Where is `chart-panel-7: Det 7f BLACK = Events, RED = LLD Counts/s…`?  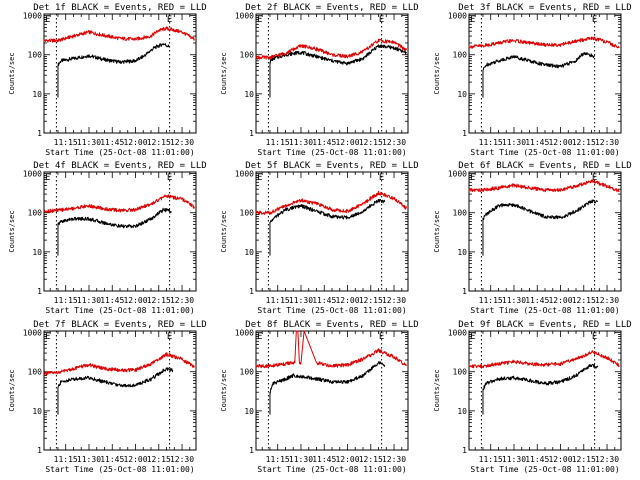 chart-panel-7: Det 7f BLACK = Events, RED = LLD Counts/s… is located at coordinates (107, 397).